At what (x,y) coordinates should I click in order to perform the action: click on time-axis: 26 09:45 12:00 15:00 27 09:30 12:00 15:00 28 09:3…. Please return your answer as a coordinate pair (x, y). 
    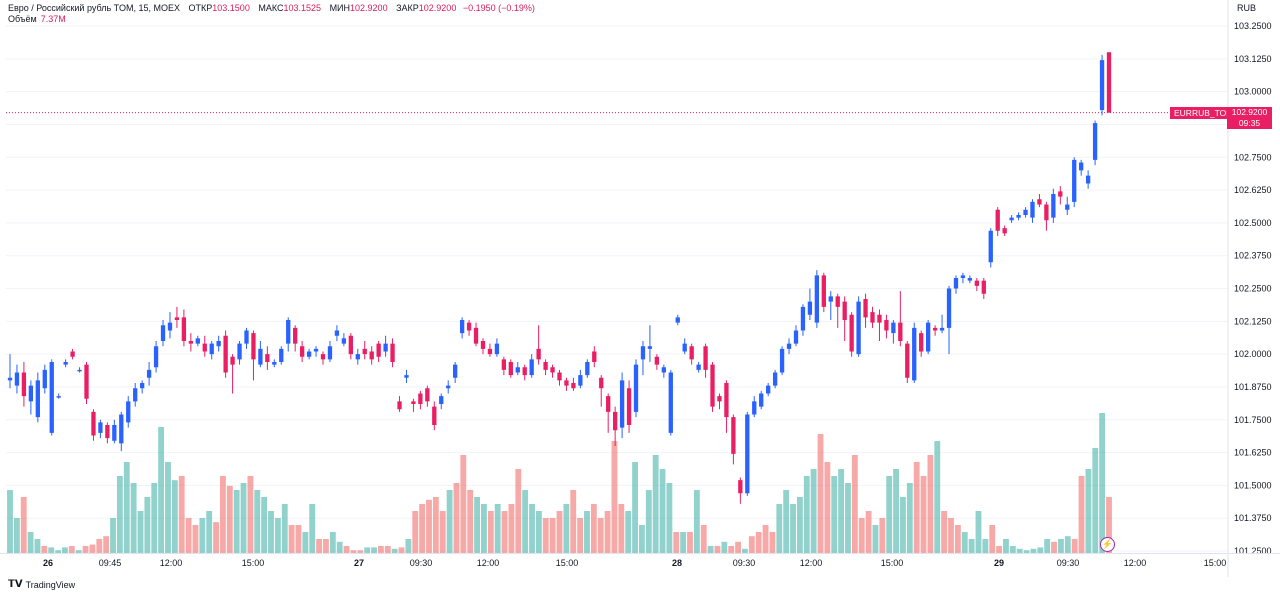
    Looking at the image, I should click on (640, 561).